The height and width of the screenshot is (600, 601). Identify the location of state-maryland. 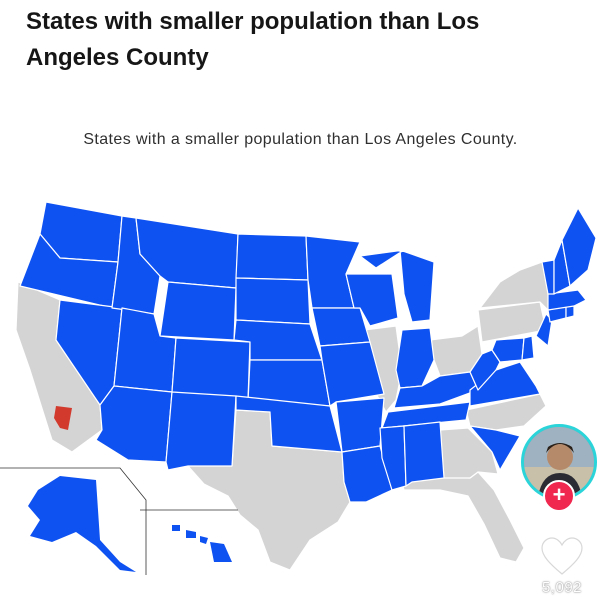
(508, 350).